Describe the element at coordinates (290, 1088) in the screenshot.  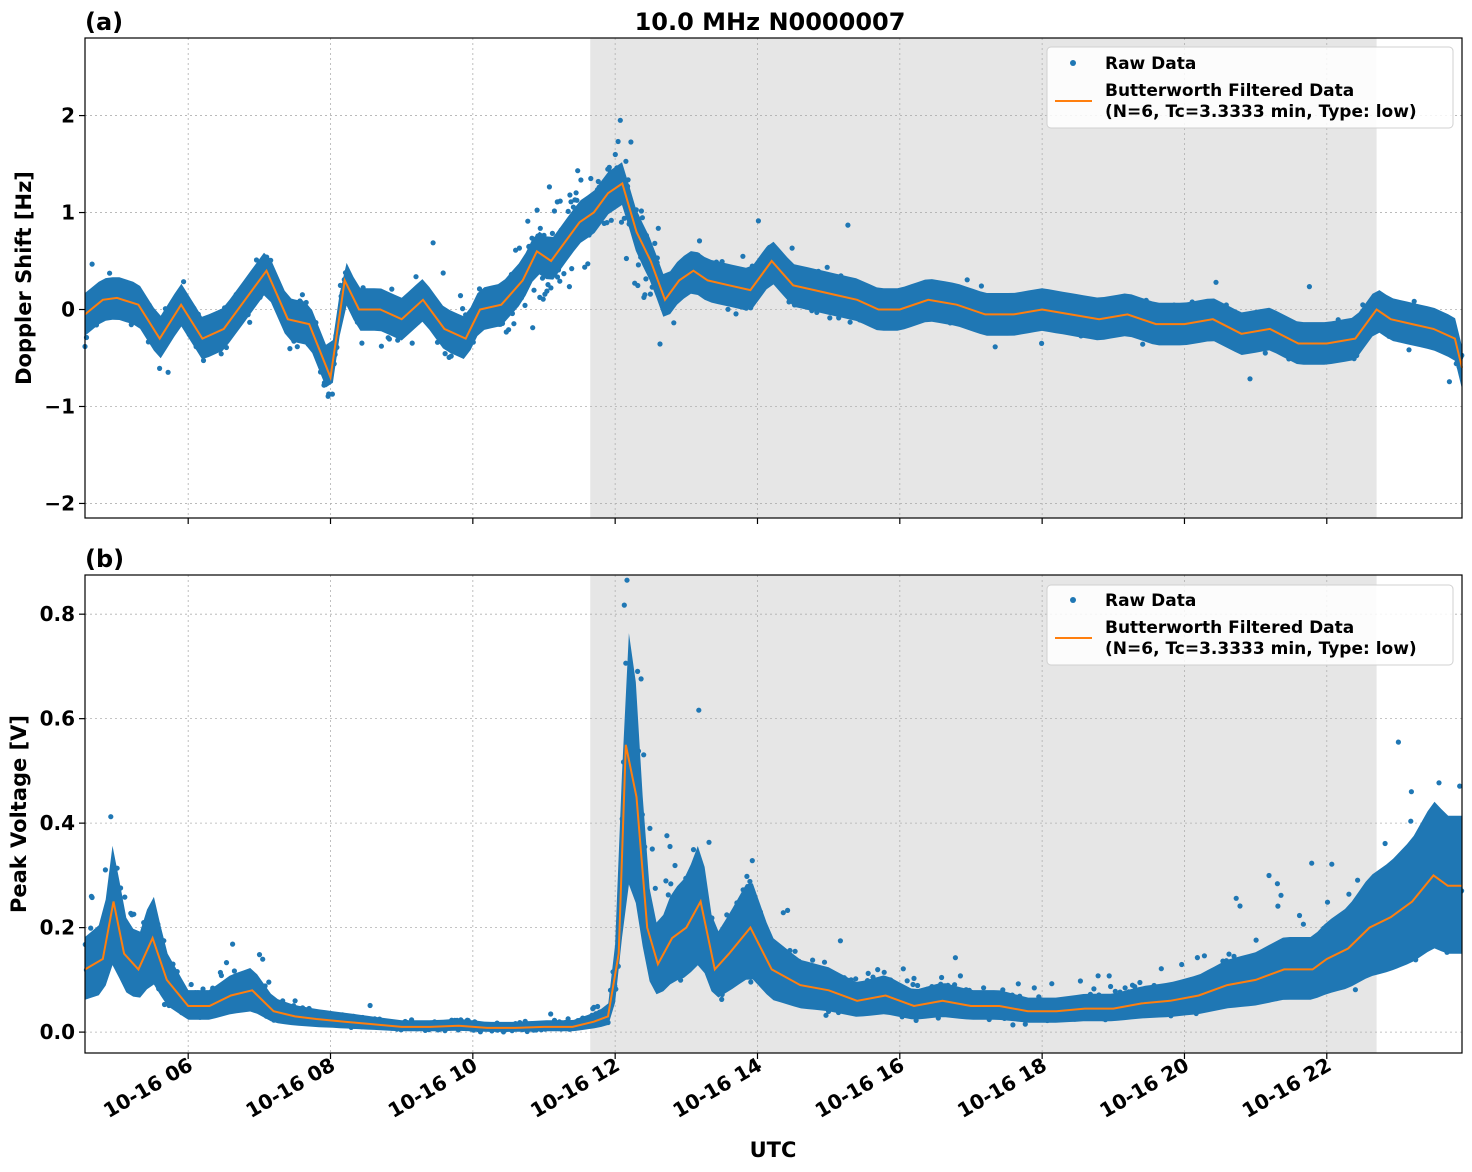
I see `x-tick-label: 10-16 08` at that location.